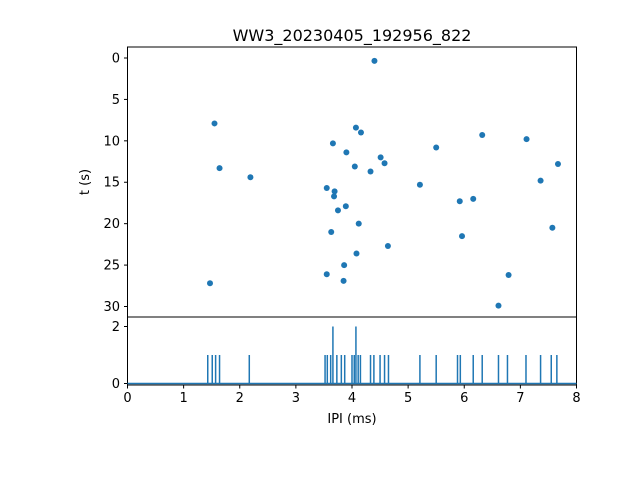  I want to click on tick-label: 30, so click(111, 307).